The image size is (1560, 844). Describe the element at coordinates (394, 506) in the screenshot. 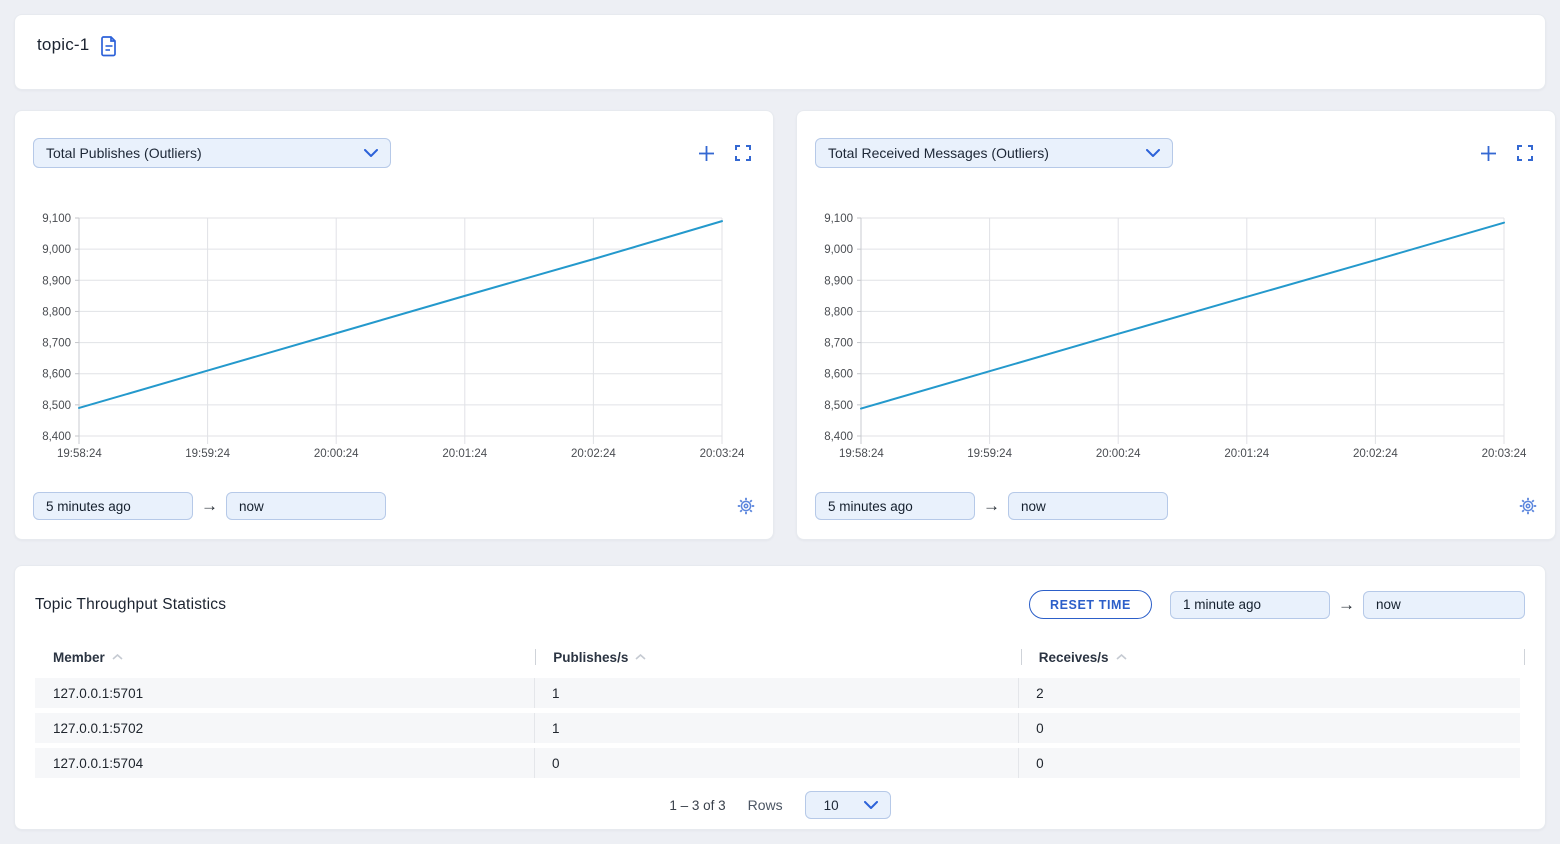

I see `publishes-chart-footer: →` at that location.